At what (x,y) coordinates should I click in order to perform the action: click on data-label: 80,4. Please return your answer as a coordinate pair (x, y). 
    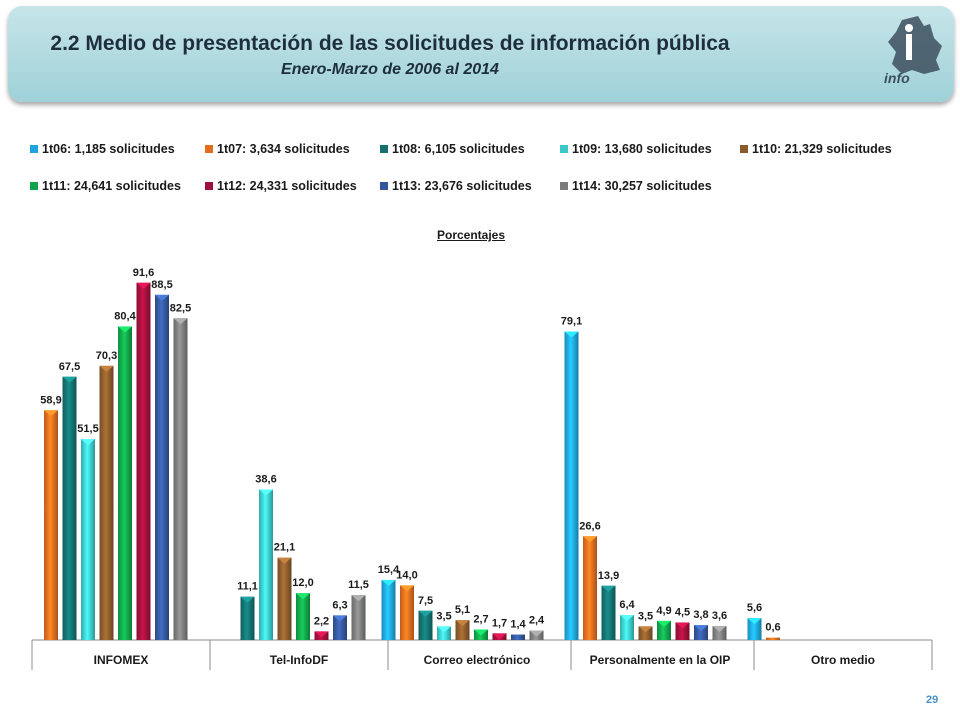
    Looking at the image, I should click on (125, 316).